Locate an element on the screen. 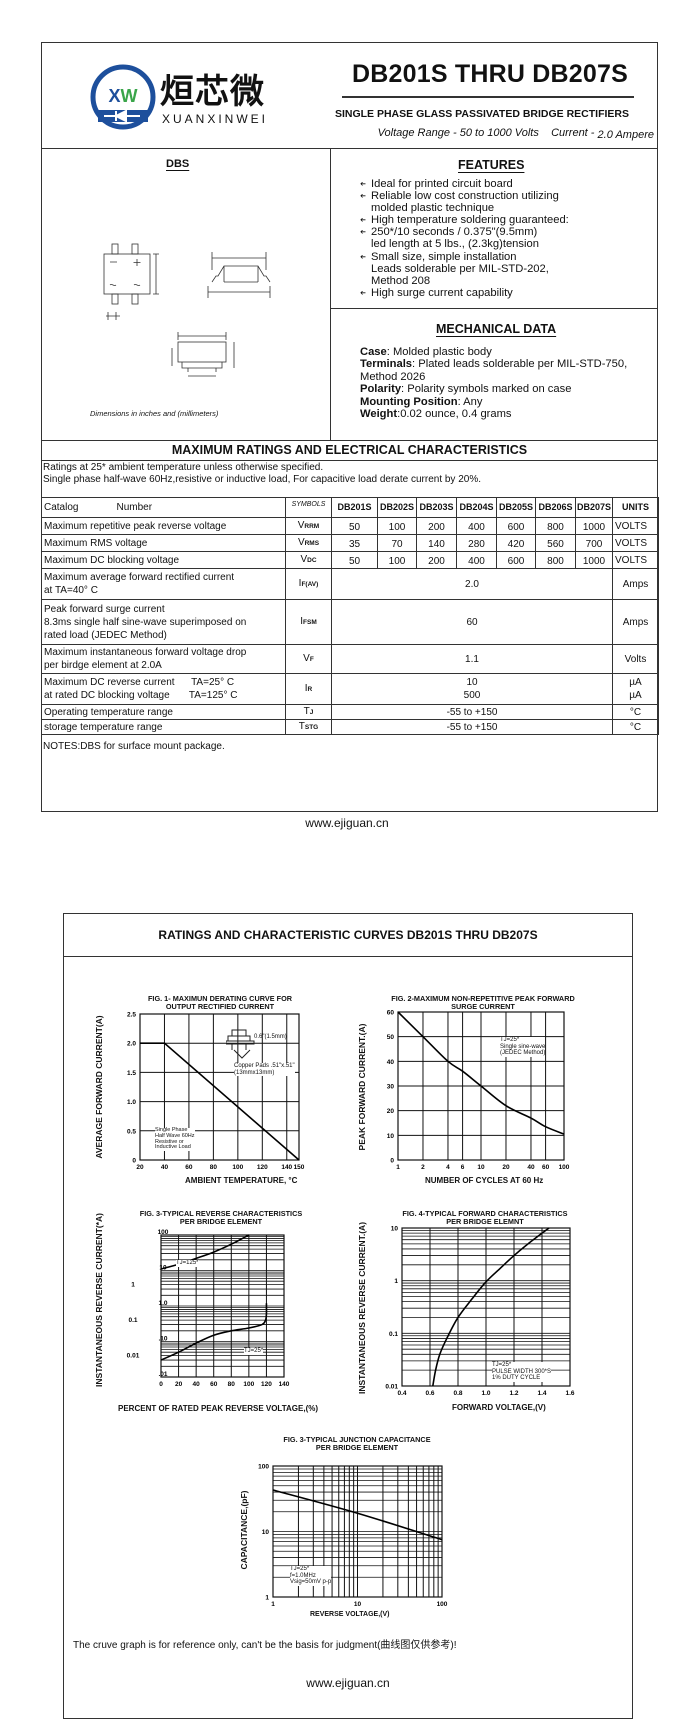 Image resolution: width=694 pixels, height=1736 pixels. symbol-subscript: STG is located at coordinates (311, 727).